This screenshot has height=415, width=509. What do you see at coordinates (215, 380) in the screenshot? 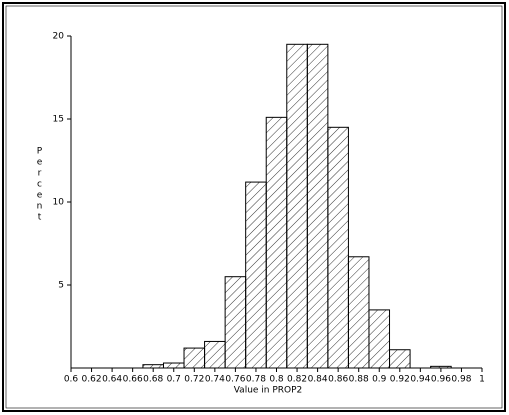
I see `x-tick-label: 0.74` at bounding box center [215, 380].